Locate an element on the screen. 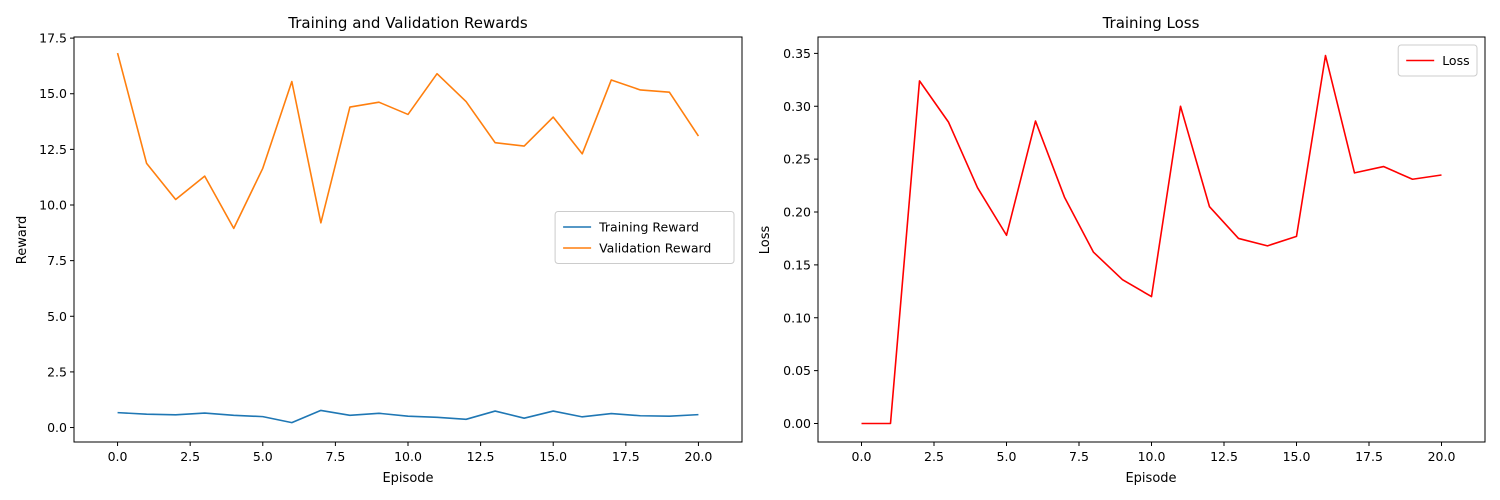  loss-y-tick-label: 0.00 is located at coordinates (797, 423).